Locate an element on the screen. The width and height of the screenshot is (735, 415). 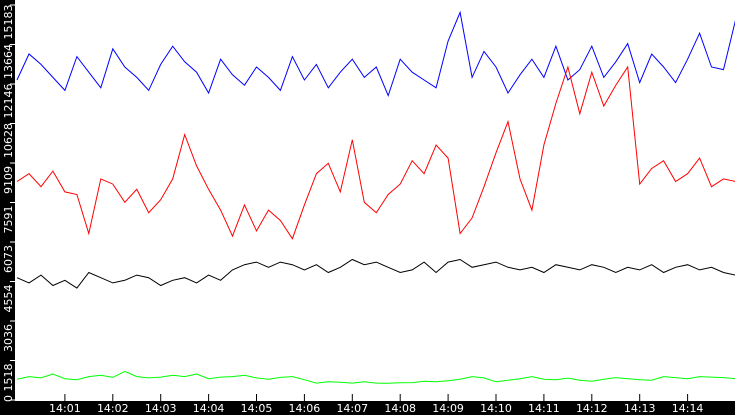
y-tick-label: 10628 is located at coordinates (8, 140).